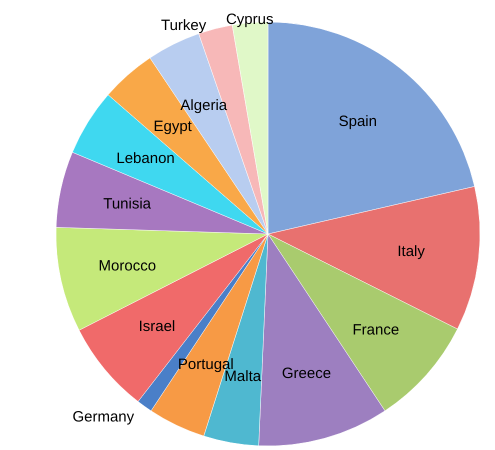 The image size is (495, 450). What do you see at coordinates (127, 203) in the screenshot?
I see `slice-label: Tunisia` at bounding box center [127, 203].